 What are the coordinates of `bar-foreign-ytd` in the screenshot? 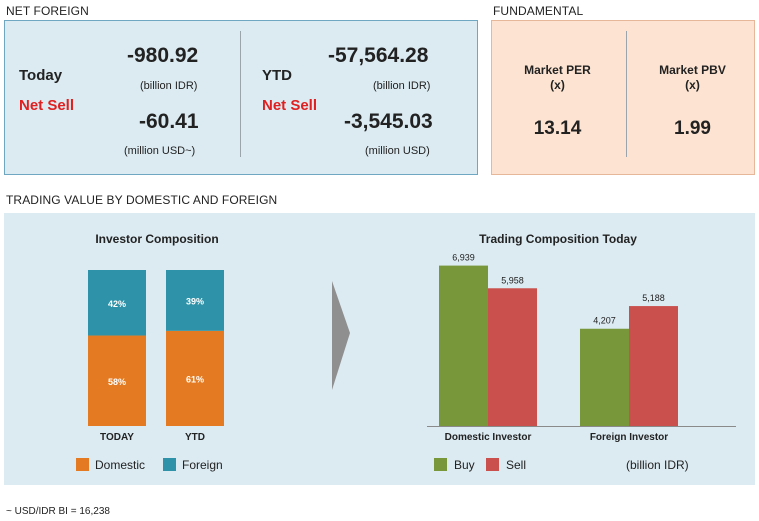 It's located at (195, 300).